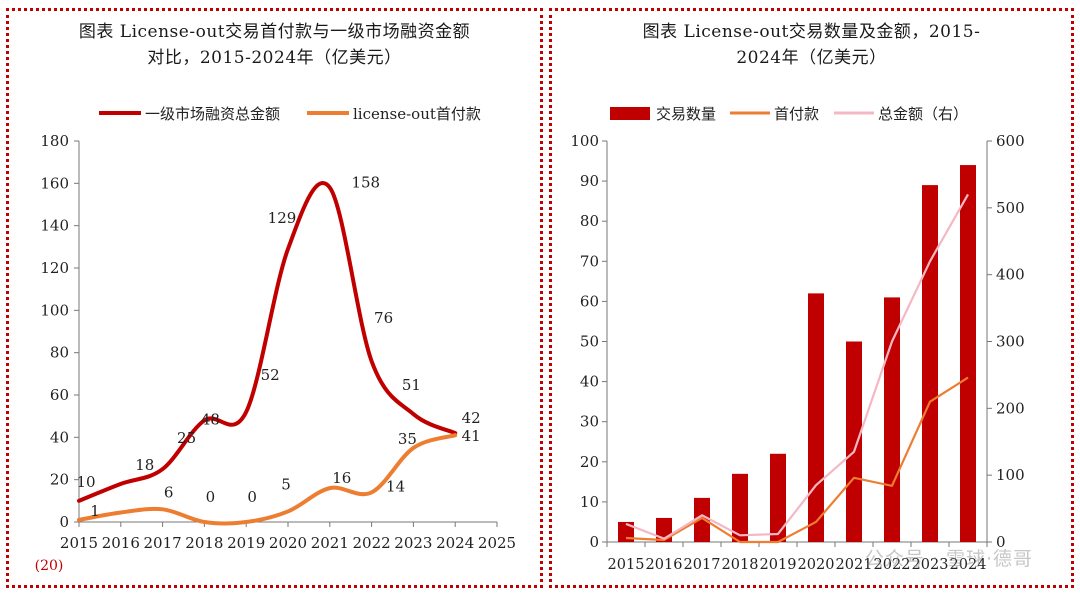 Image resolution: width=1080 pixels, height=596 pixels. Describe the element at coordinates (497, 543) in the screenshot. I see `x-tick-label: 2025` at that location.